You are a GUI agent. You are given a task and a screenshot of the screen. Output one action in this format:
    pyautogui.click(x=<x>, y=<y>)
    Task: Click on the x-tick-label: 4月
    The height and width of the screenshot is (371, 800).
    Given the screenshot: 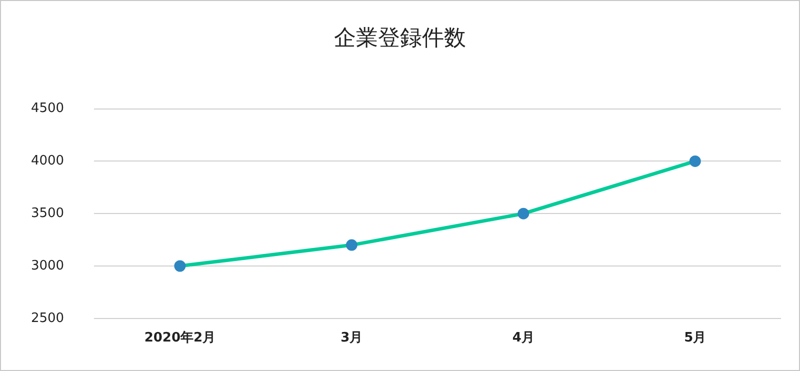 What is the action you would take?
    pyautogui.click(x=523, y=338)
    